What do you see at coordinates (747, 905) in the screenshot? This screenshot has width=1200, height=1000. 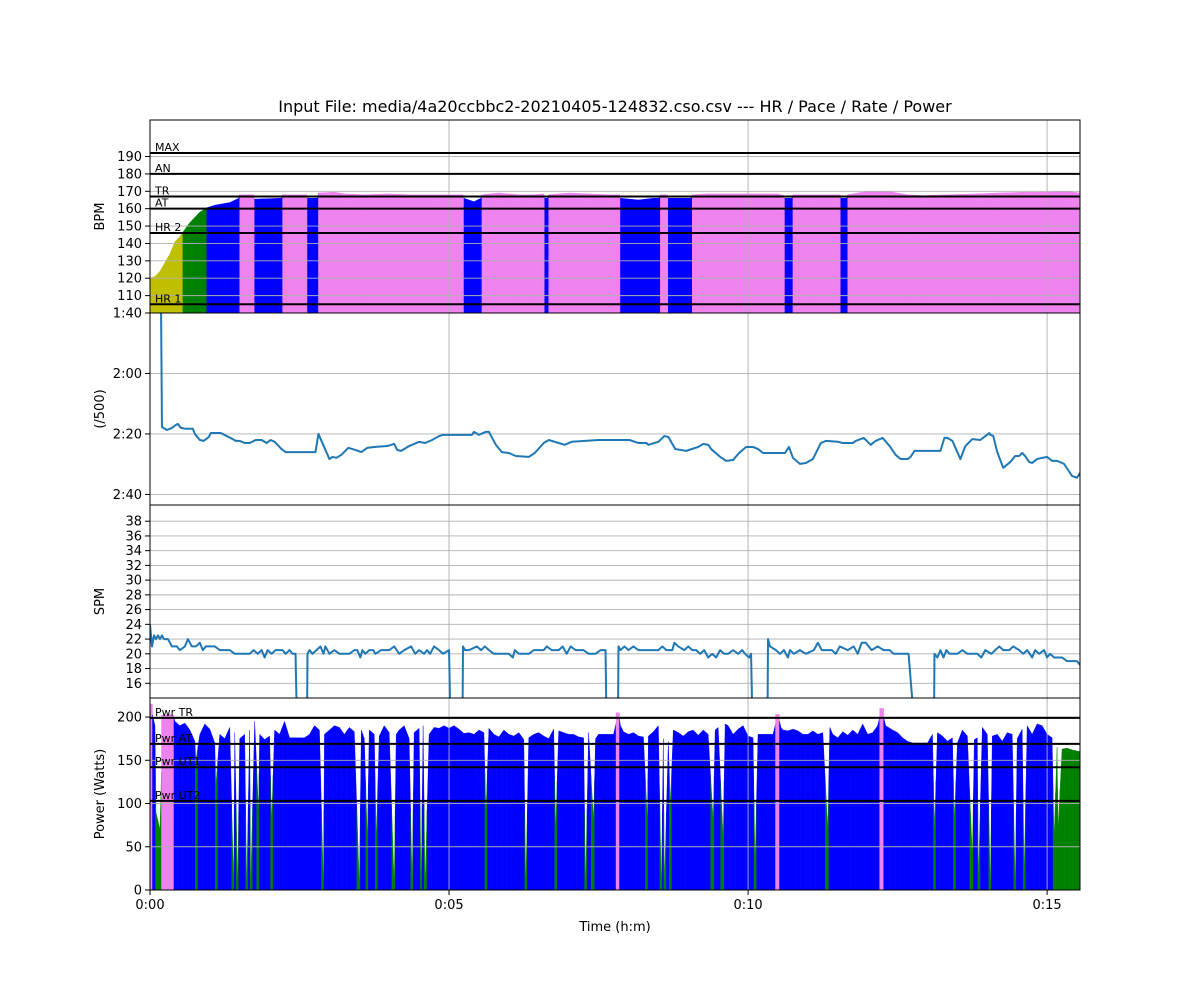 I see `x-tick-label: 0:10` at bounding box center [747, 905].